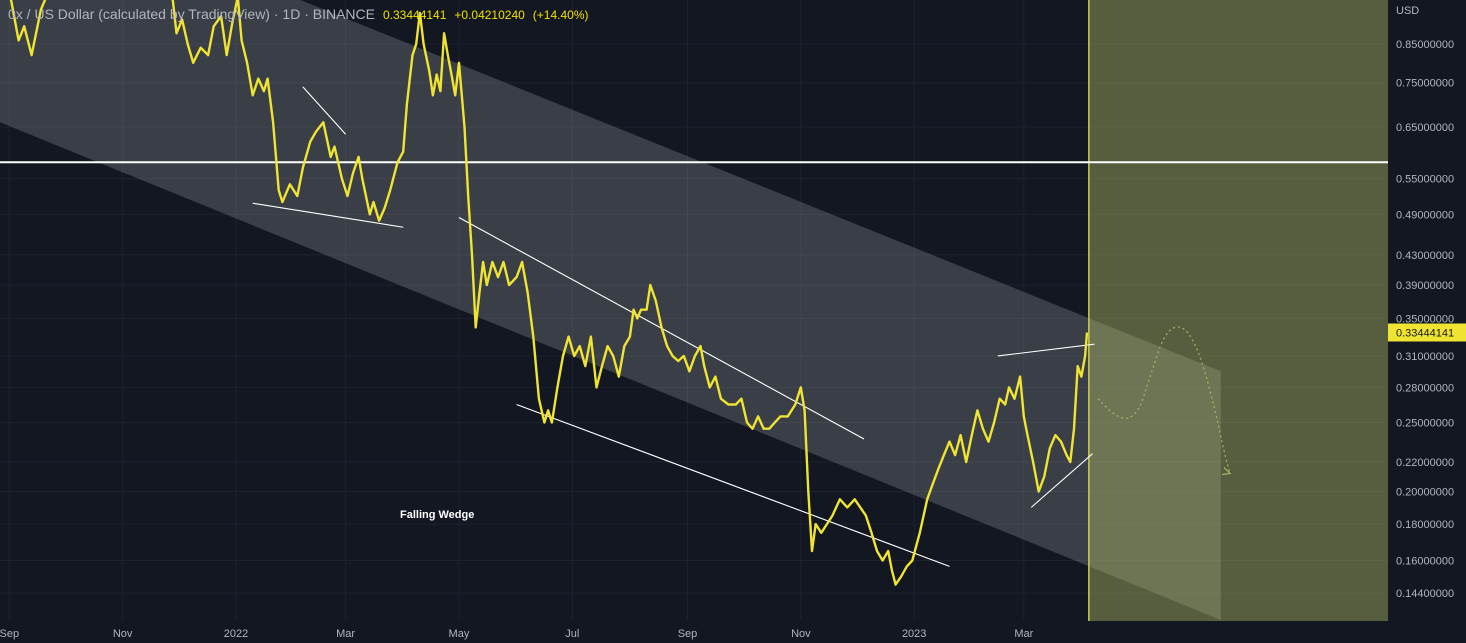 The height and width of the screenshot is (643, 1466). What do you see at coordinates (1425, 180) in the screenshot?
I see `price-tick-label: 0.55000000` at bounding box center [1425, 180].